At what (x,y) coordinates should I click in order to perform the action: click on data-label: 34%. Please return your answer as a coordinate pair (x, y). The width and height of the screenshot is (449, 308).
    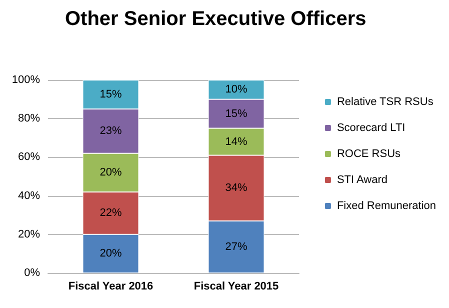
    Looking at the image, I should click on (236, 188).